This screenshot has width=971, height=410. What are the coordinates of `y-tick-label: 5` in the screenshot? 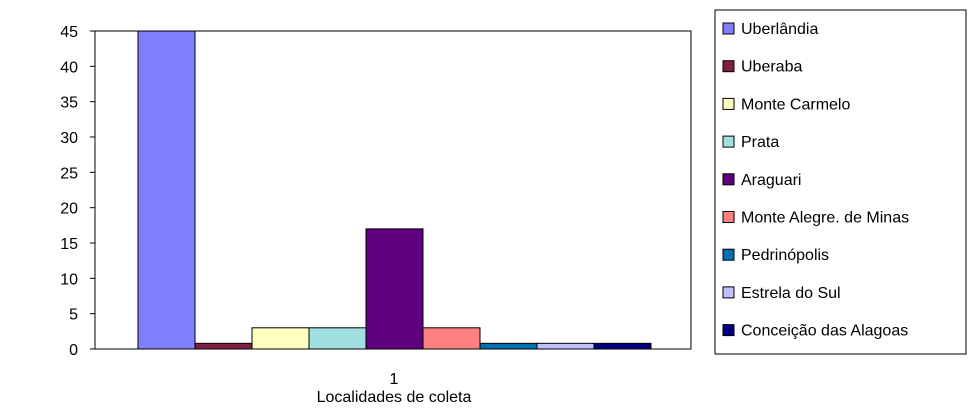 It's located at (73, 315).